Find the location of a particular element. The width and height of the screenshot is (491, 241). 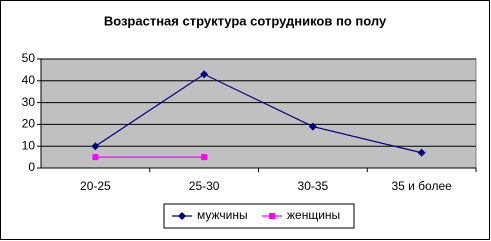

y-tick-label: 0 is located at coordinates (31, 167).